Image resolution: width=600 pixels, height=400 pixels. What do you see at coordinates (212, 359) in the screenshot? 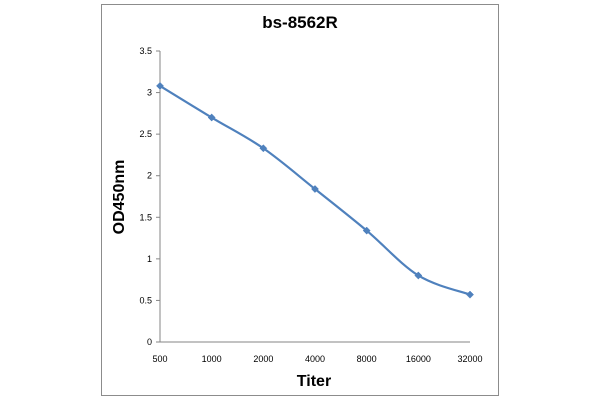
I see `x-tick-label: 1000` at bounding box center [212, 359].